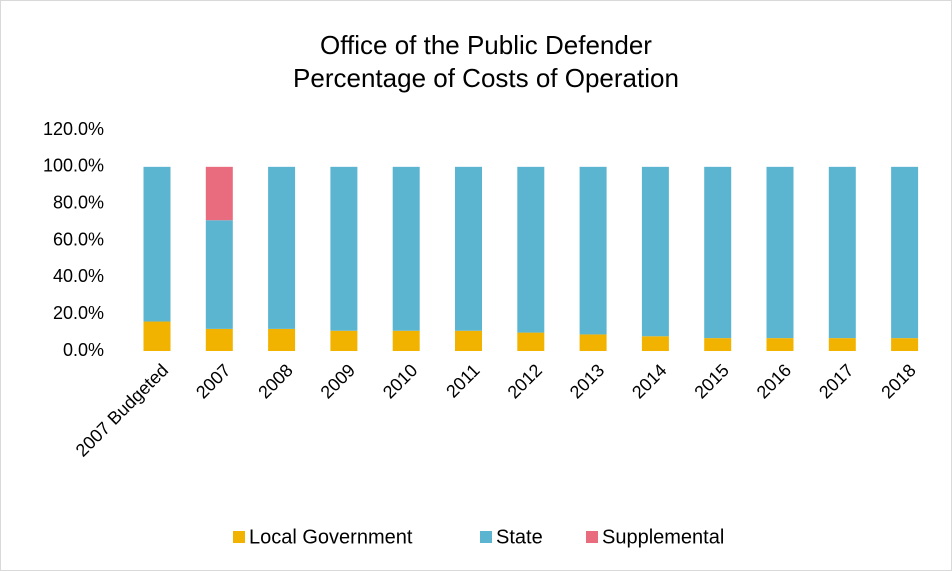 This screenshot has width=952, height=571. I want to click on y-tick-label: 80.0%, so click(78, 202).